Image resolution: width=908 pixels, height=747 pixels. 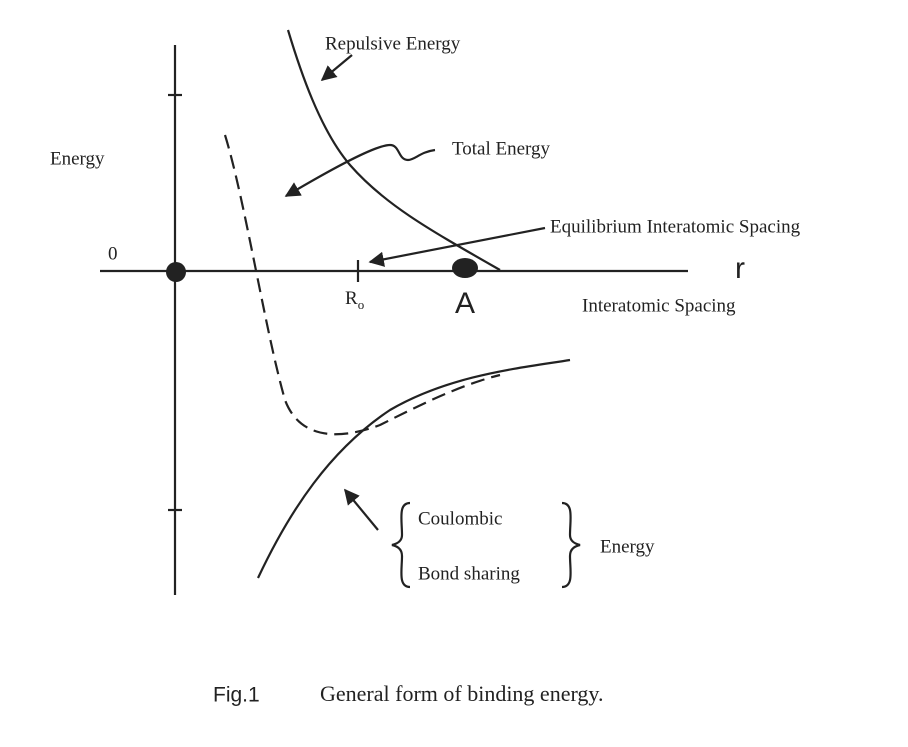 What do you see at coordinates (501, 148) in the screenshot?
I see `label: Total Energy` at bounding box center [501, 148].